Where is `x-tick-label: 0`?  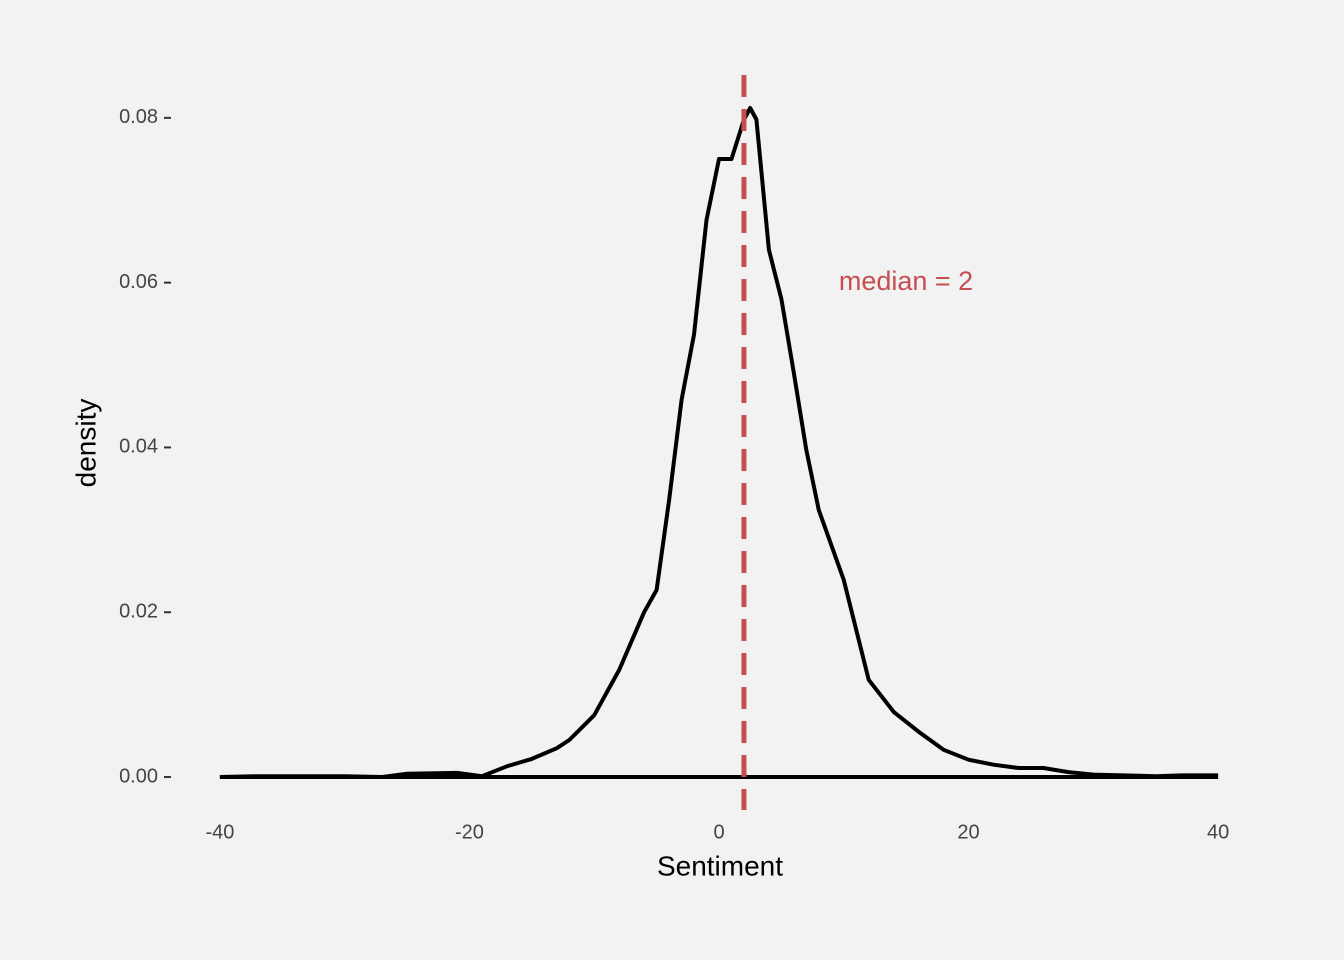
x-tick-label: 0 is located at coordinates (718, 832).